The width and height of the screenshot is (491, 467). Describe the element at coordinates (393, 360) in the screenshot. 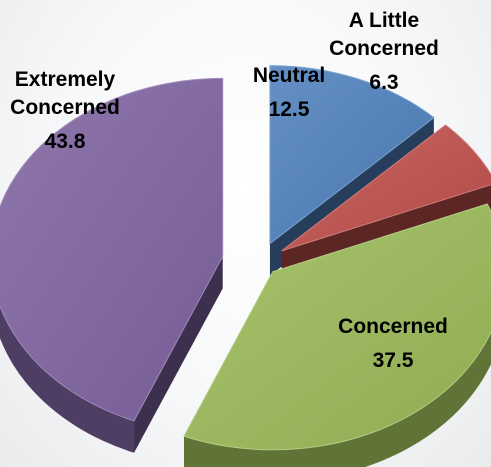

I see `slice-label-concerned-value: 37.5` at that location.